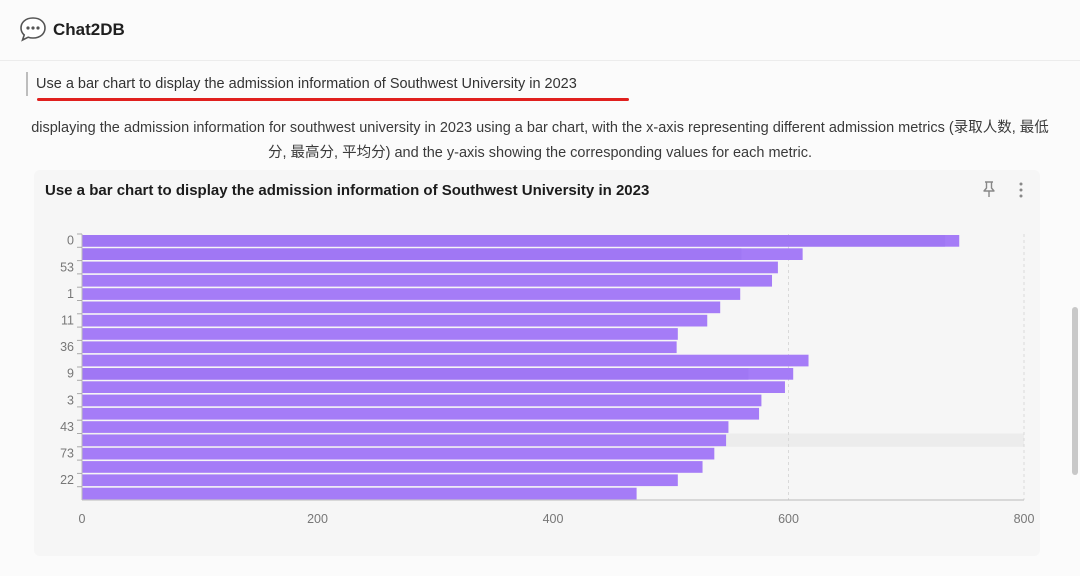 The image size is (1080, 576). What do you see at coordinates (67, 320) in the screenshot?
I see `y-tick-label: 11` at bounding box center [67, 320].